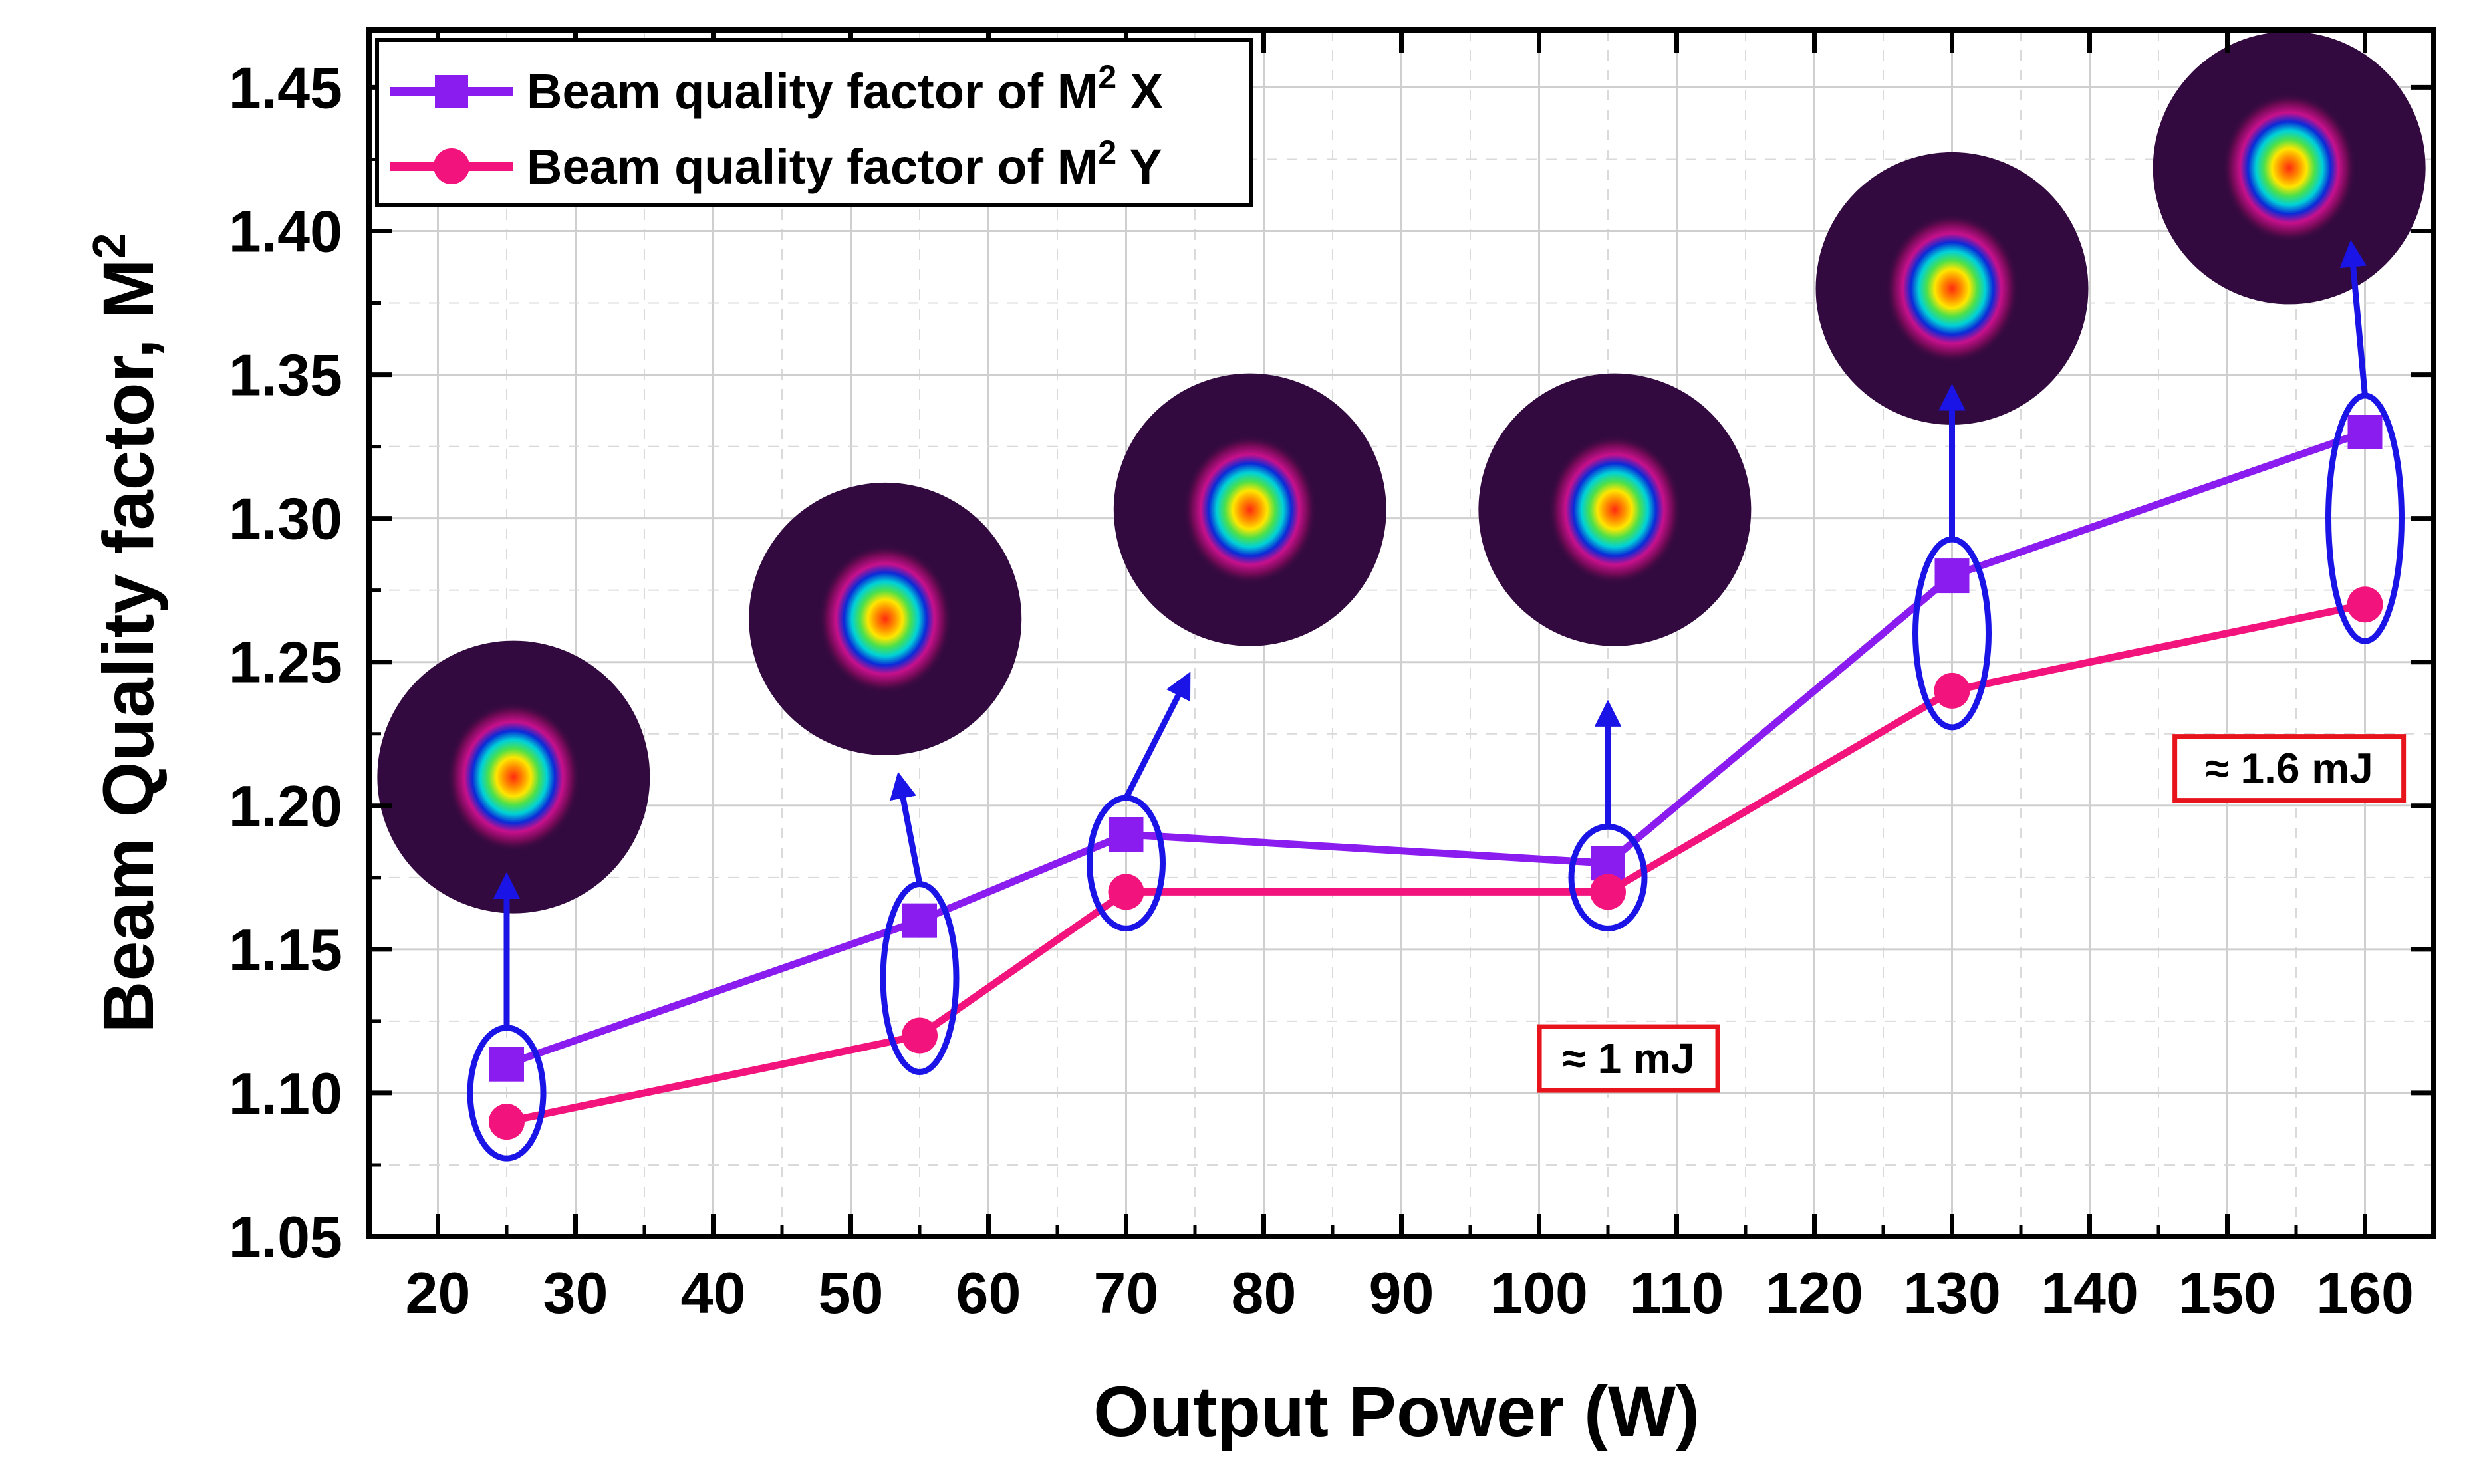 This screenshot has width=2479, height=1484. I want to click on x-axis-title: Output Power (W), so click(1397, 1411).